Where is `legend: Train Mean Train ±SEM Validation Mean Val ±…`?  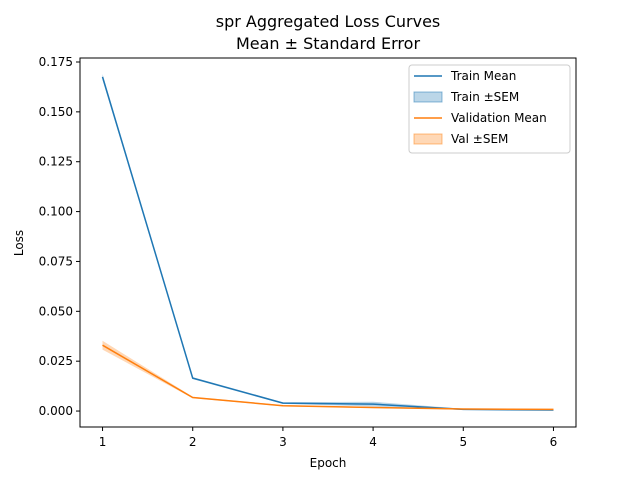
legend: Train Mean Train ±SEM Validation Mean Val ±… is located at coordinates (489, 109).